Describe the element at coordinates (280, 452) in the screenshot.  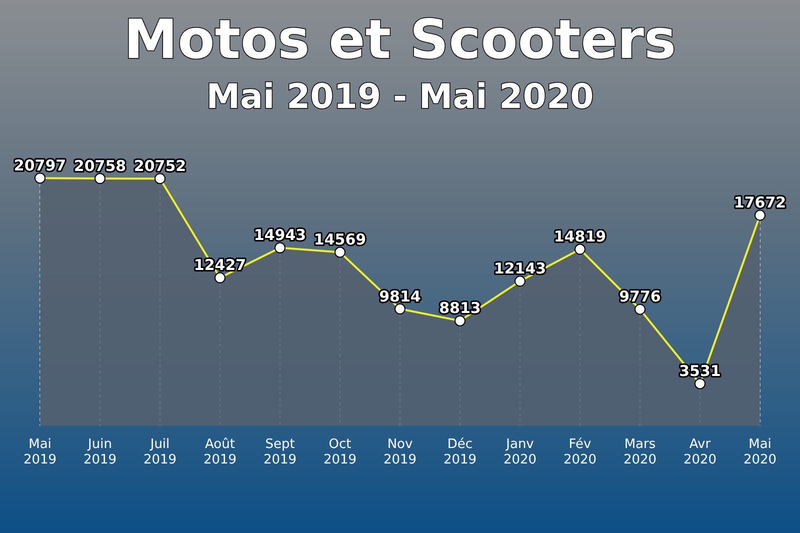
I see `x-tick-label: Sept 2019` at that location.